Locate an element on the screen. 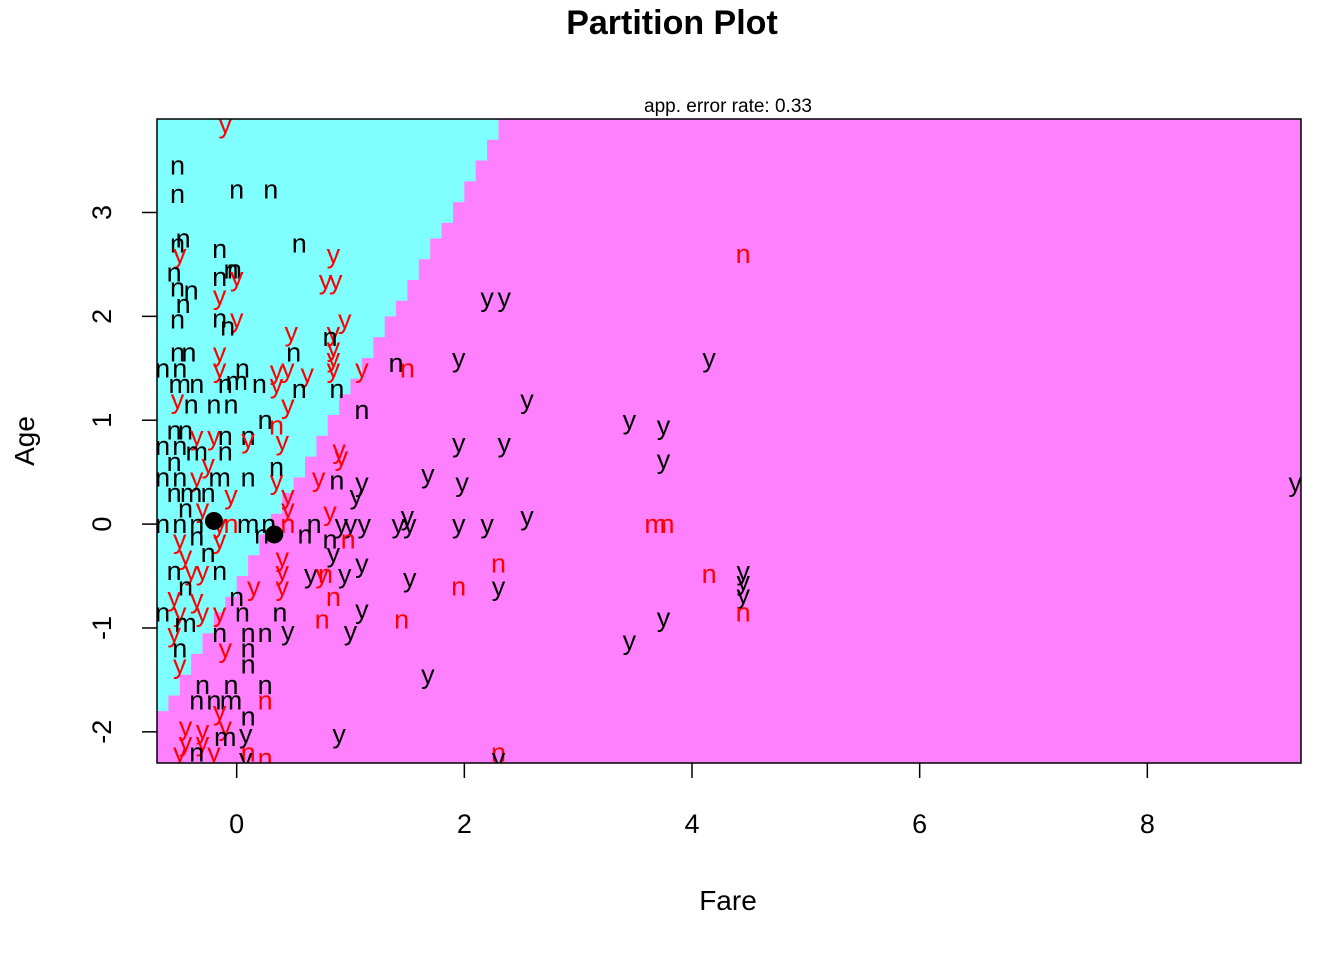 The height and width of the screenshot is (960, 1344). y-tick-label: -2 is located at coordinates (102, 732).